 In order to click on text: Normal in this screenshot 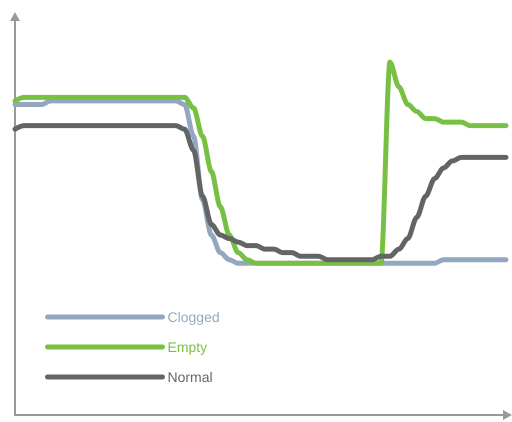, I will do `click(190, 377)`.